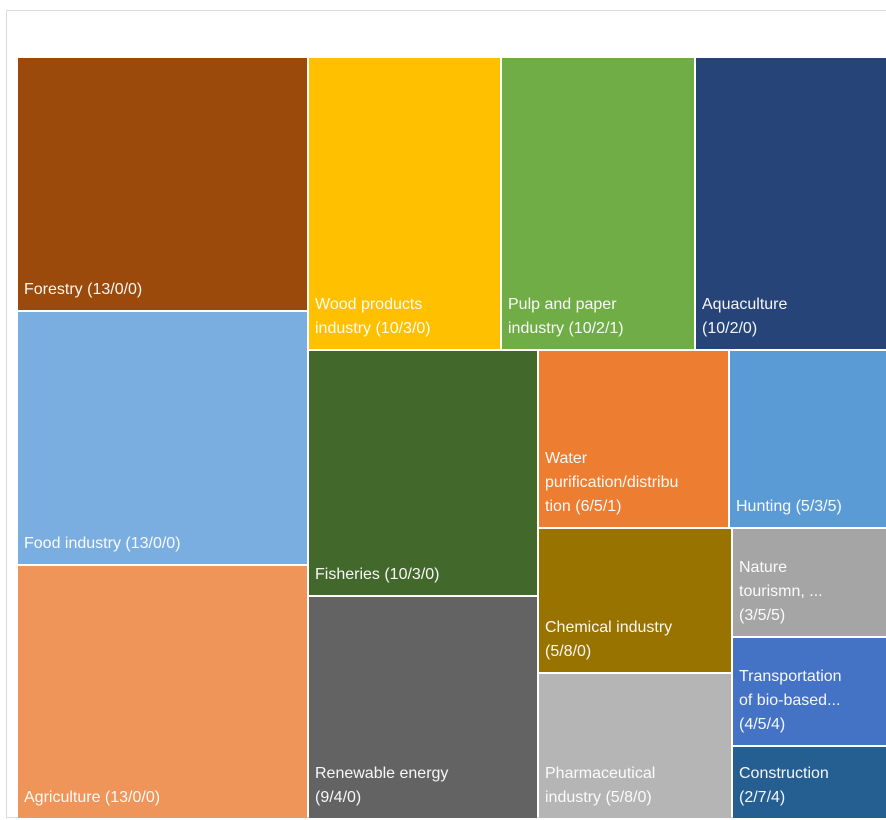 The image size is (886, 820). Describe the element at coordinates (790, 700) in the screenshot. I see `tile-label: Transportation of bio-based... (4/5/4)` at that location.